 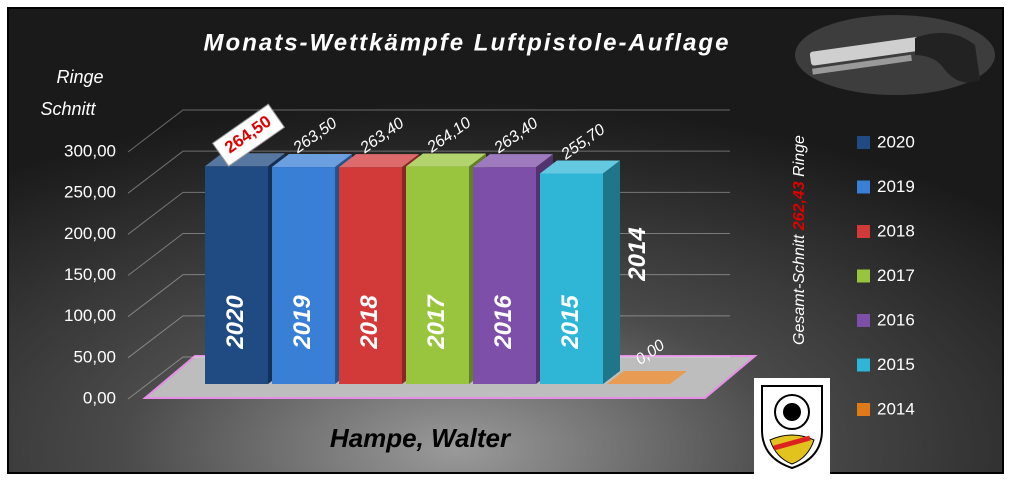 What do you see at coordinates (503, 322) in the screenshot?
I see `bar-category-label: 2016` at bounding box center [503, 322].